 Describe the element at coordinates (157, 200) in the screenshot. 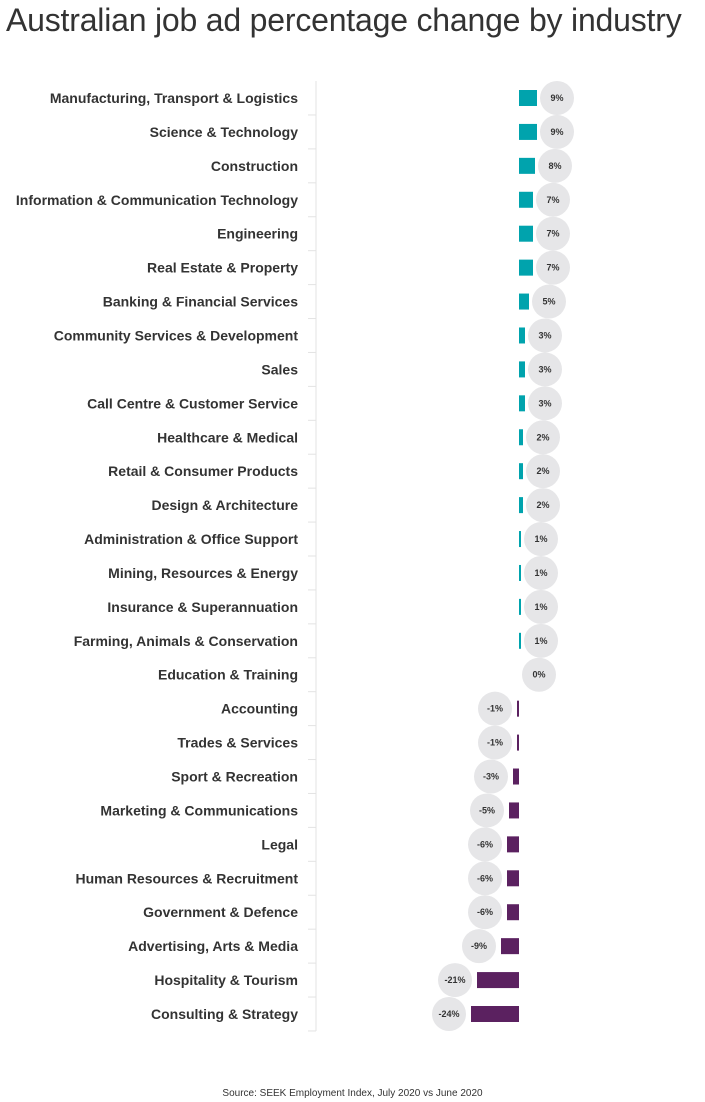

I see `category-label: Information & Communication Technology` at that location.